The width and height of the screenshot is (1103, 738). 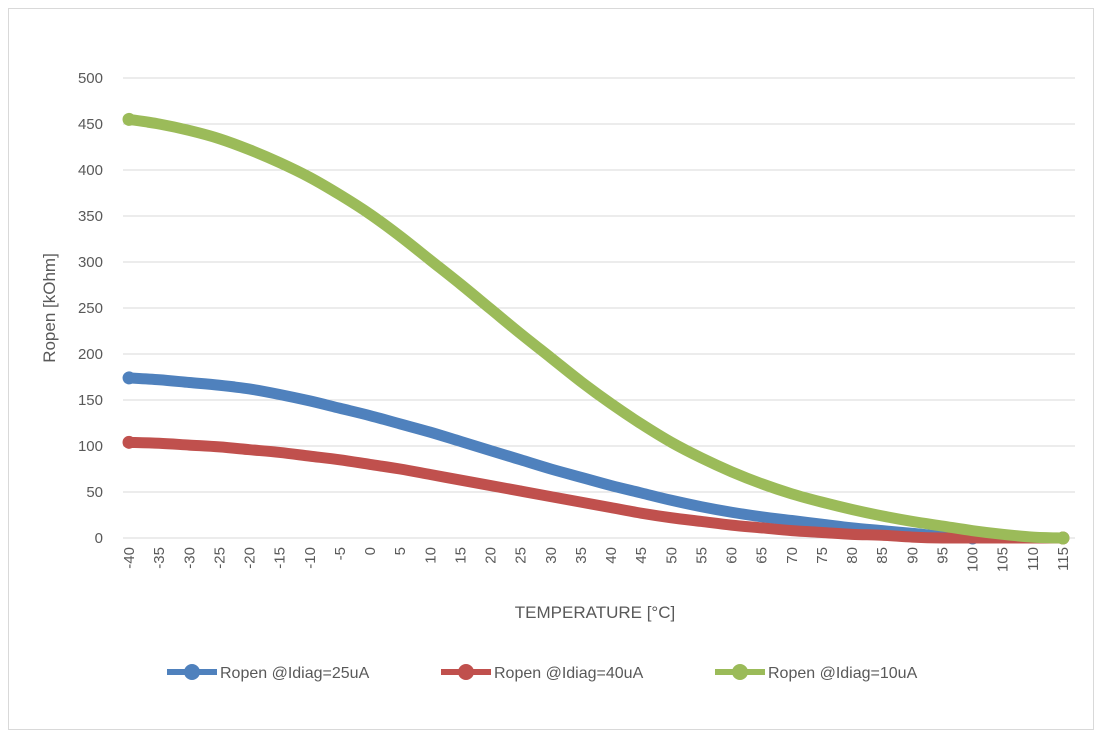 What do you see at coordinates (219, 558) in the screenshot?
I see `x-tick-label: -25` at bounding box center [219, 558].